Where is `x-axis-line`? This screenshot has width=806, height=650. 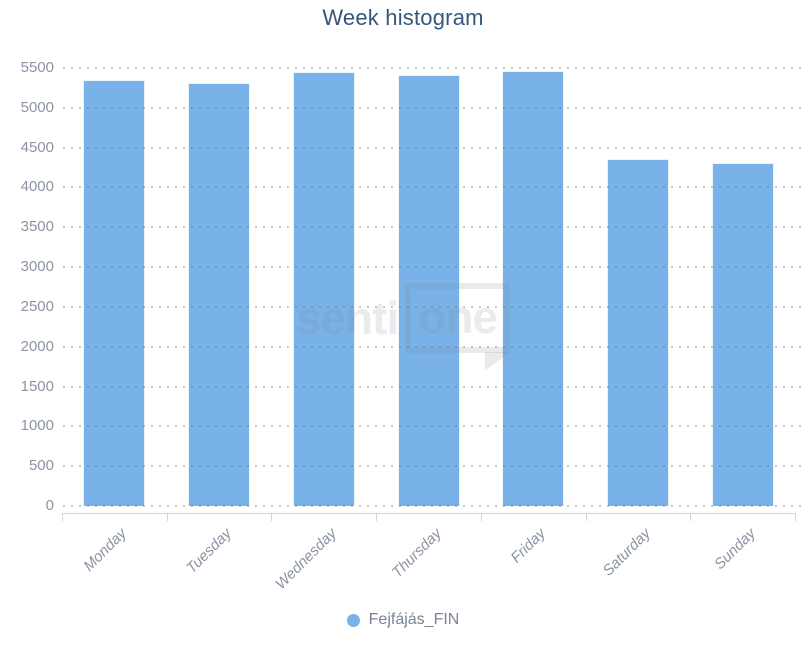 x-axis-line is located at coordinates (429, 513).